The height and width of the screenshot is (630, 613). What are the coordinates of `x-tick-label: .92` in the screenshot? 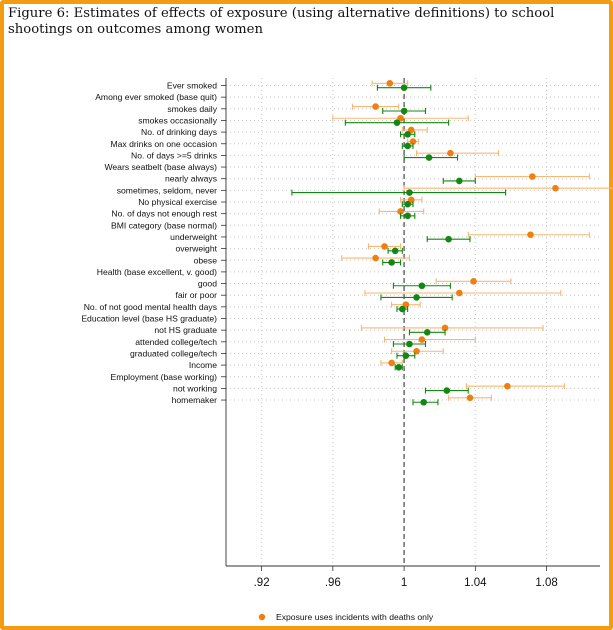 It's located at (262, 583).